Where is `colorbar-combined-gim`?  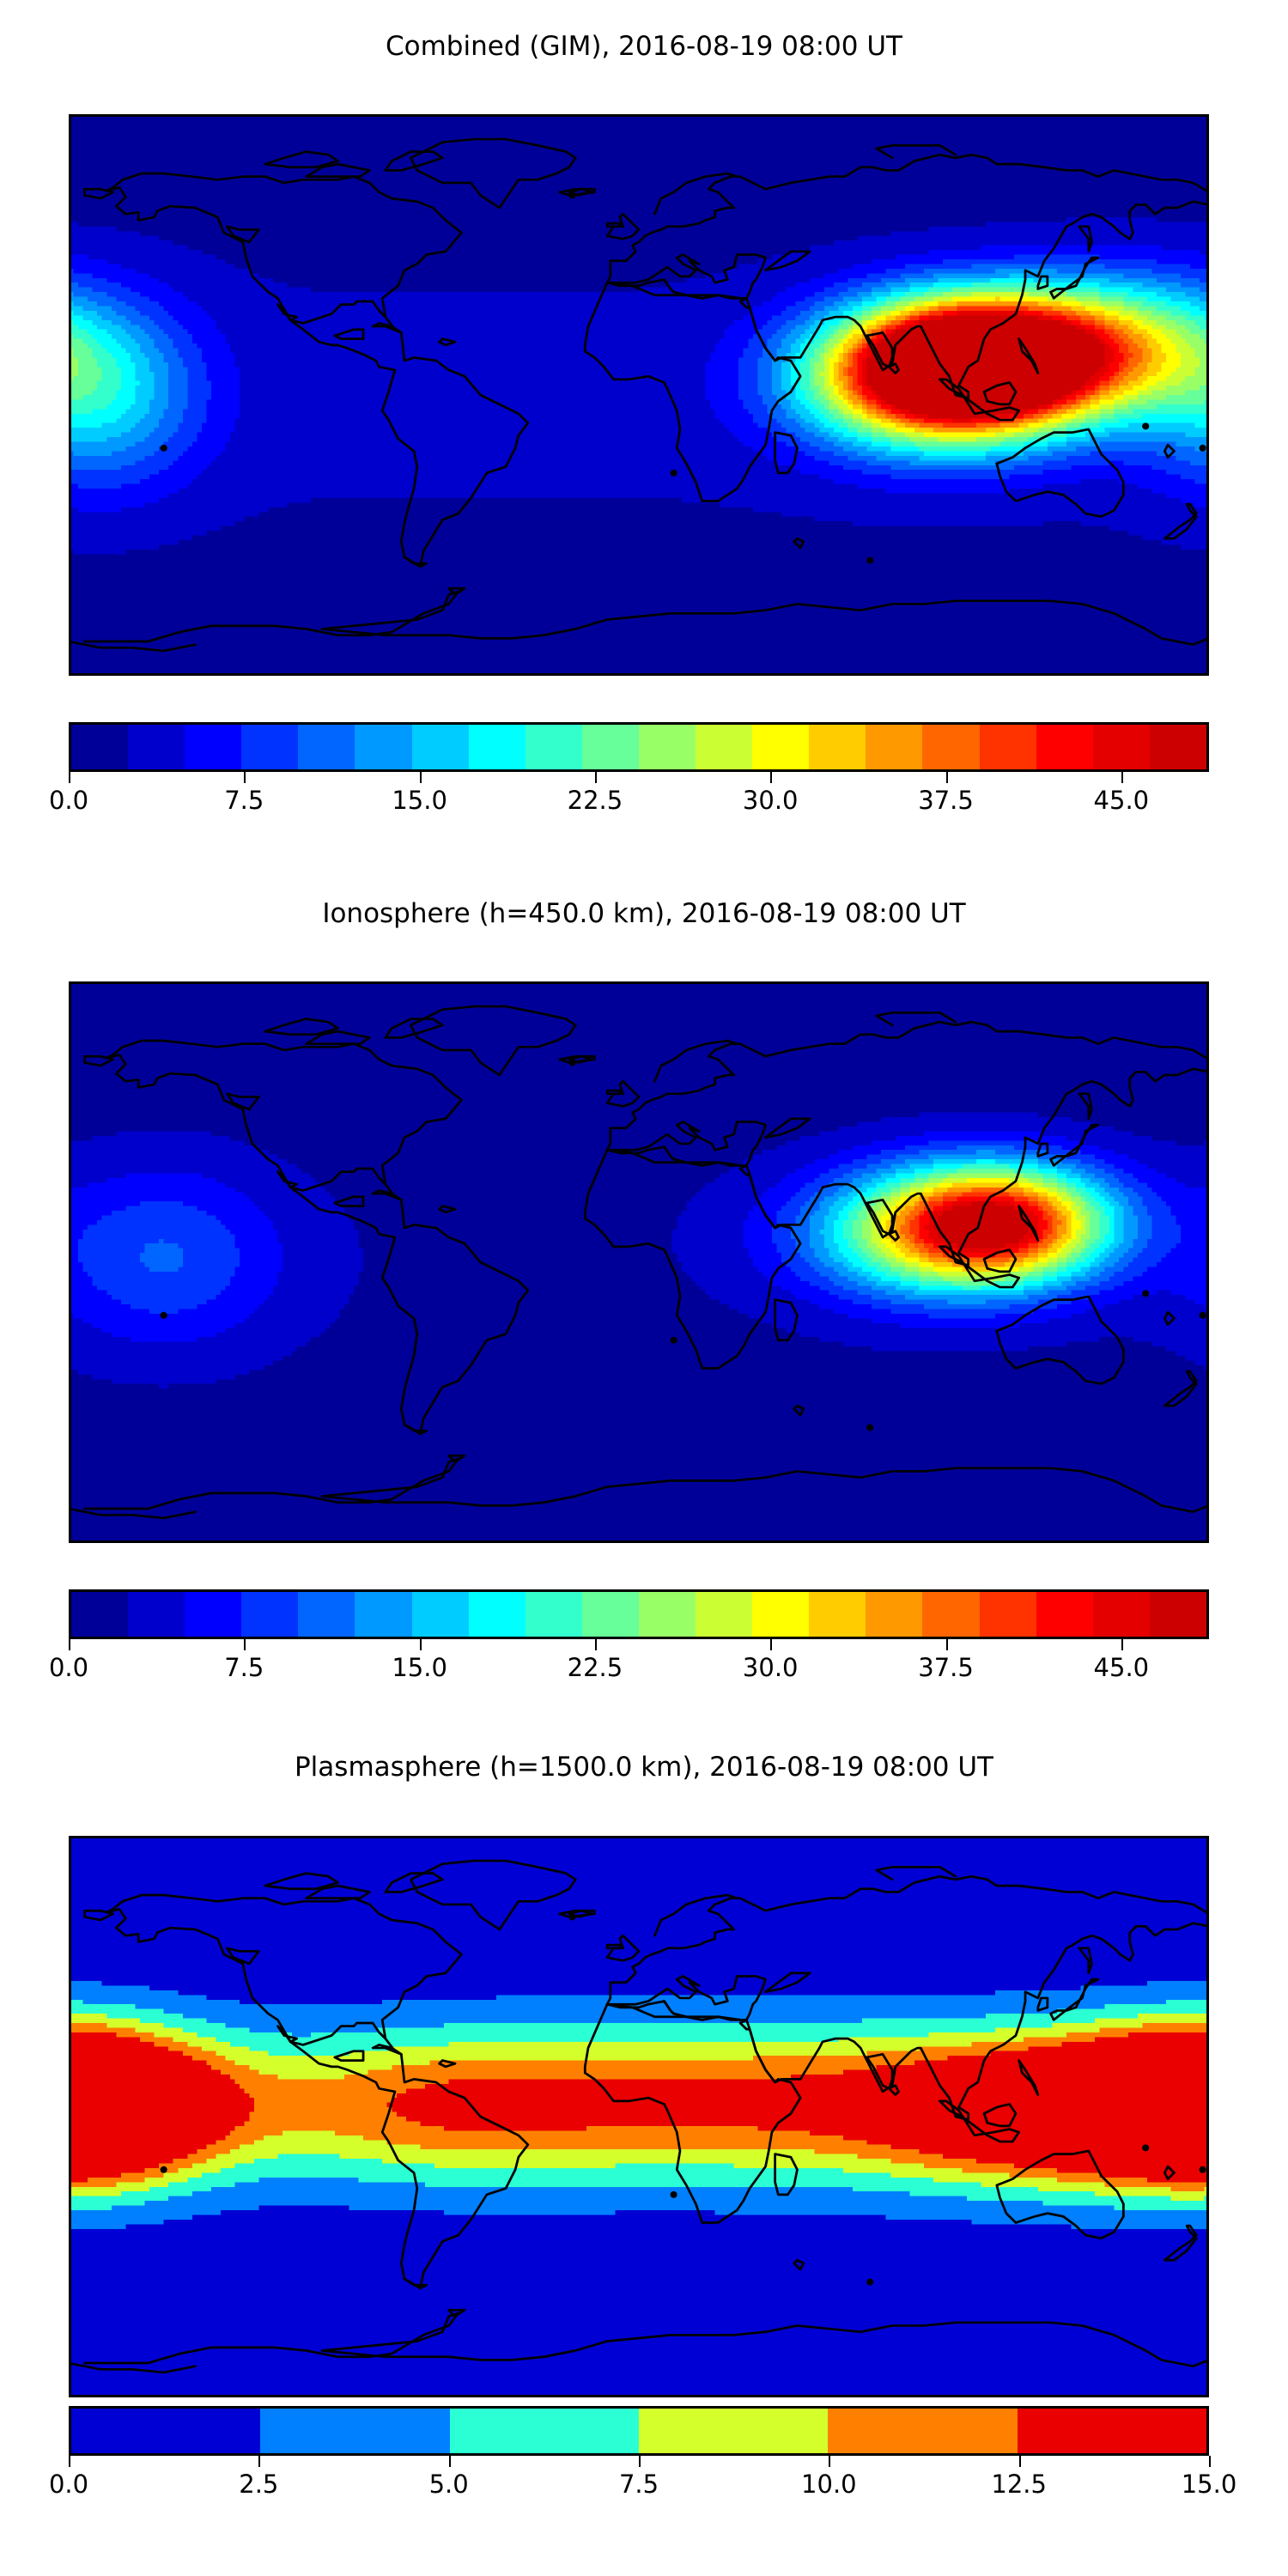
colorbar-combined-gim is located at coordinates (639, 747).